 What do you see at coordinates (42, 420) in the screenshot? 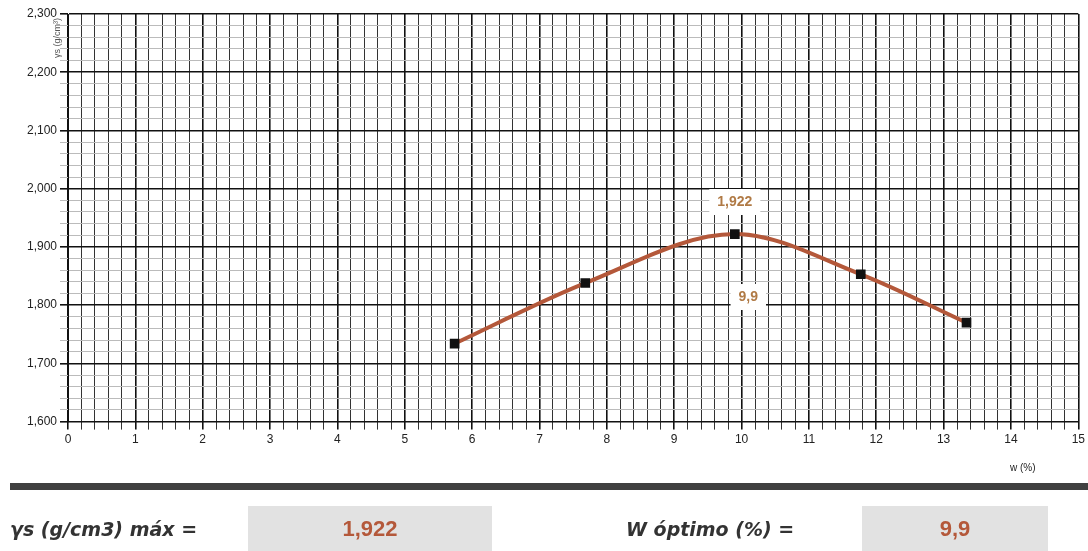
I see `y-tick-label: 1,600` at bounding box center [42, 420].